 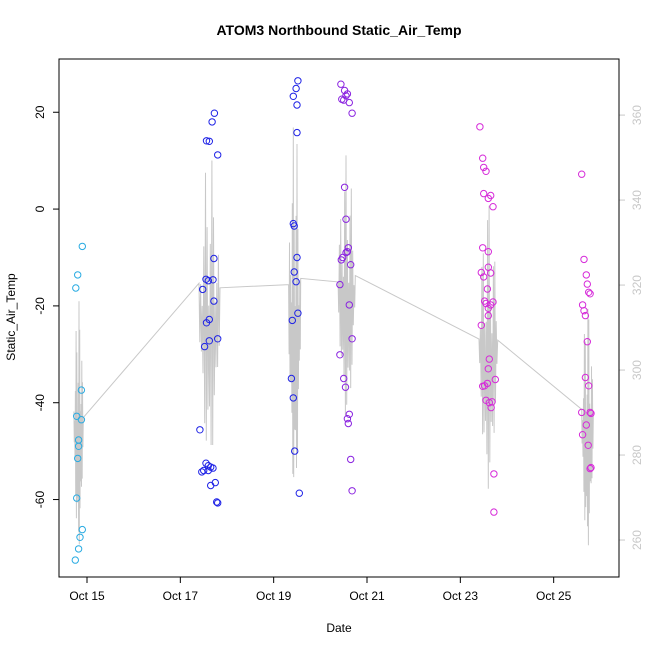 I want to click on x-tick-label: Oct 15, so click(x=87, y=596).